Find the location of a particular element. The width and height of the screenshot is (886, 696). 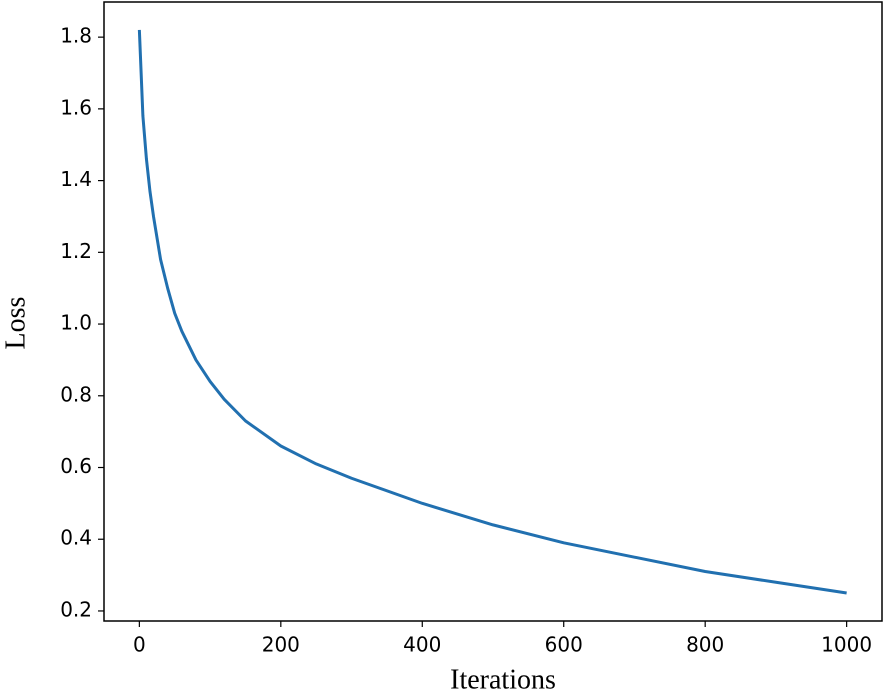

x-axis-title: Iterations is located at coordinates (503, 679).